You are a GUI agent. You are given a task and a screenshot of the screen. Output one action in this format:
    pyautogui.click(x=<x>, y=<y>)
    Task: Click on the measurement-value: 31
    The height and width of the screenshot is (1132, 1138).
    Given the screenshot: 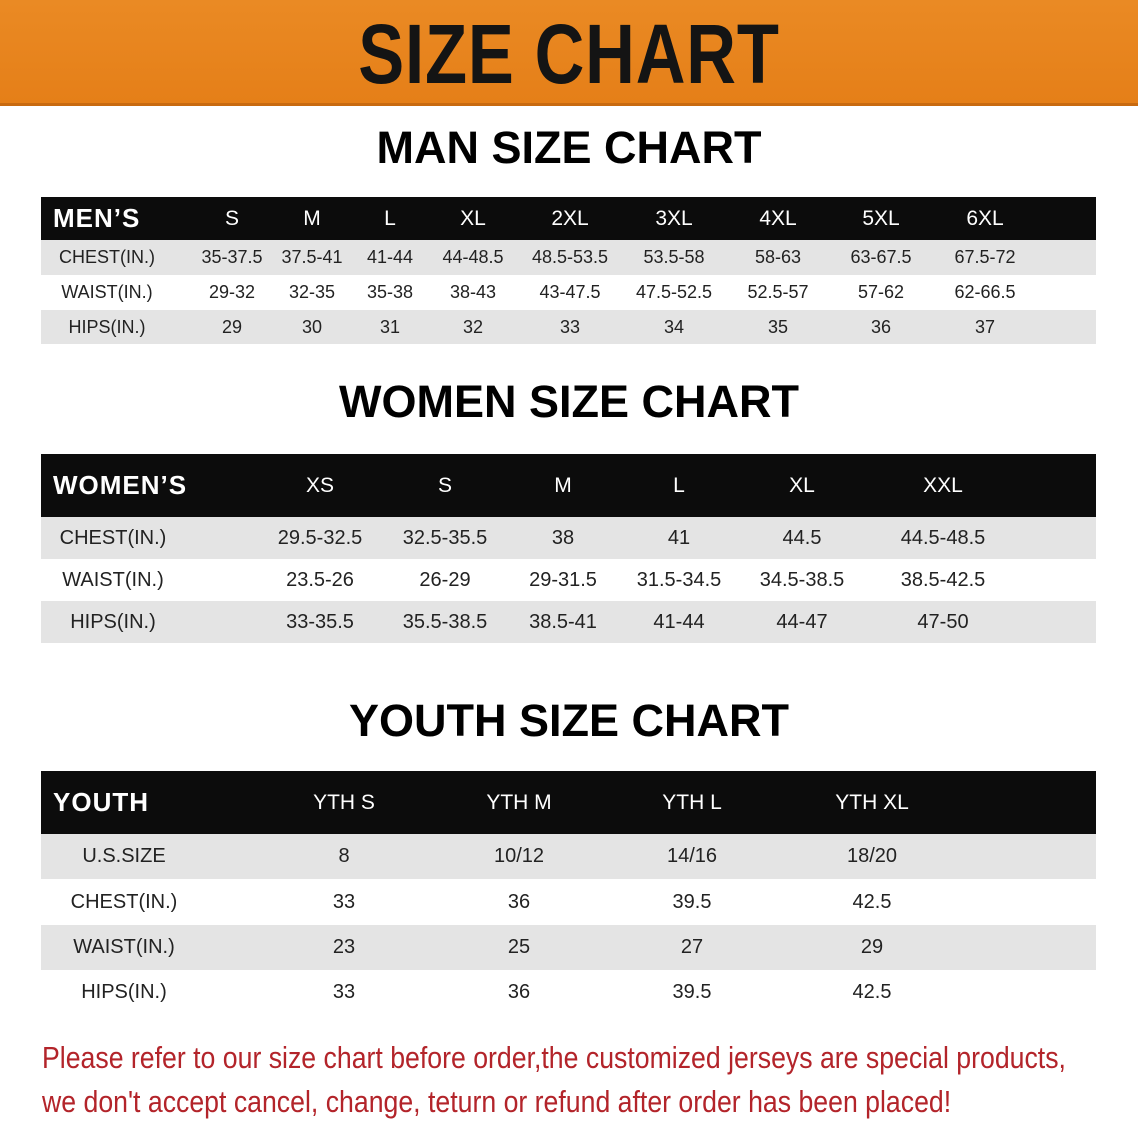 What is the action you would take?
    pyautogui.click(x=390, y=327)
    